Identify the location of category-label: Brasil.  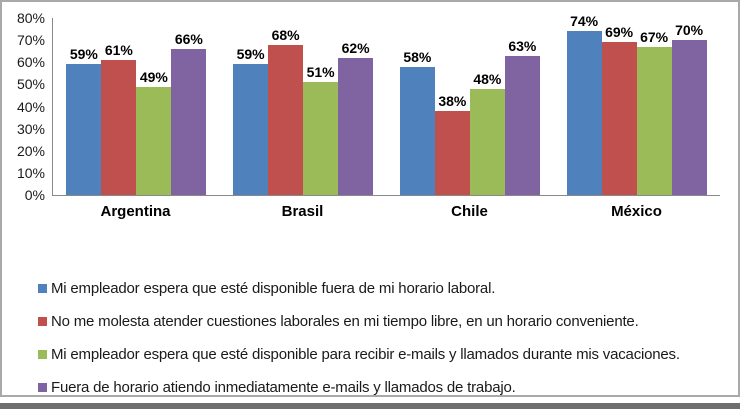
(302, 211).